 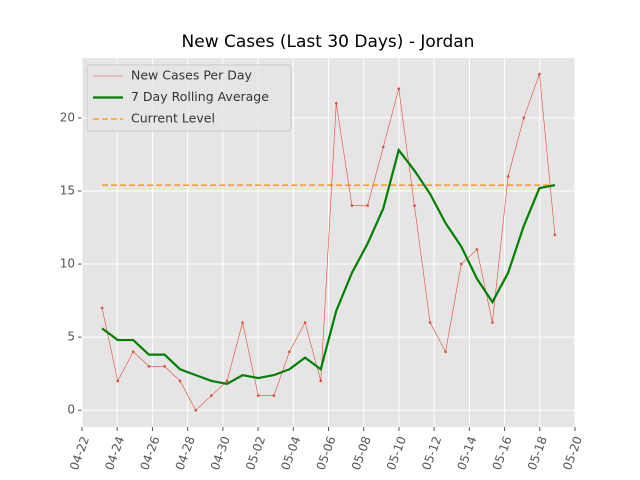 I want to click on x-tick-label: 04-22, so click(x=79, y=453).